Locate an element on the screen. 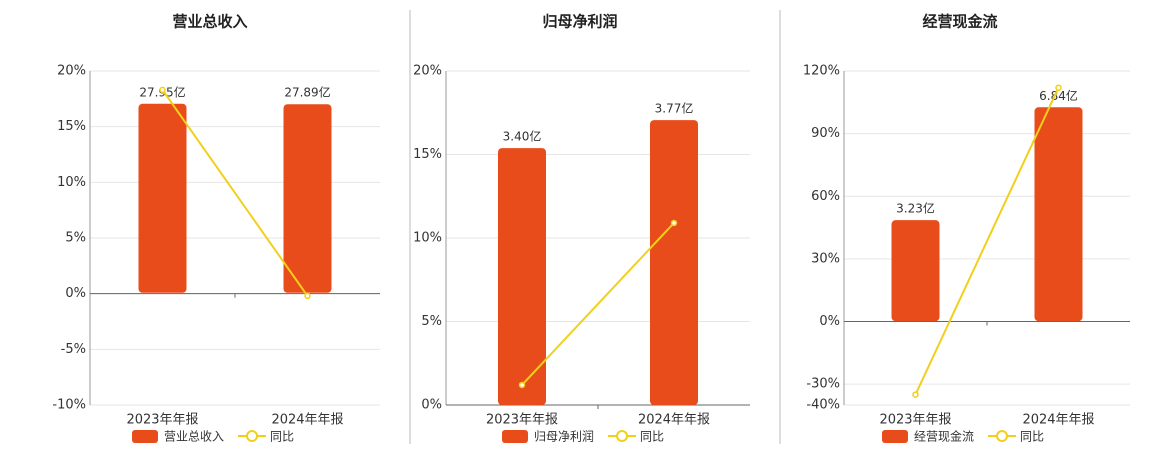 The width and height of the screenshot is (1160, 450). chart-title: 经营现金流 is located at coordinates (959, 22).